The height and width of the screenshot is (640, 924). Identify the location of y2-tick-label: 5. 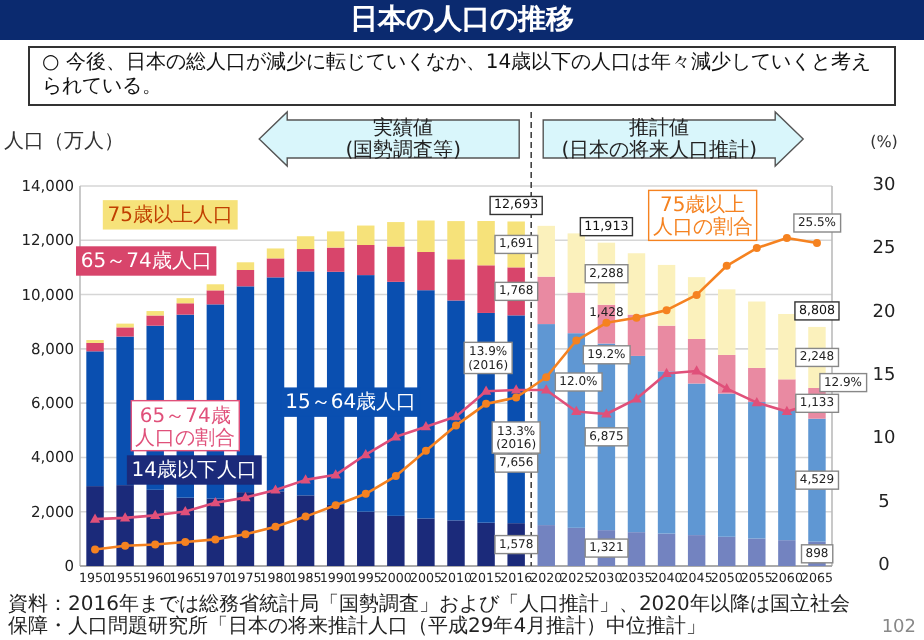
(884, 502).